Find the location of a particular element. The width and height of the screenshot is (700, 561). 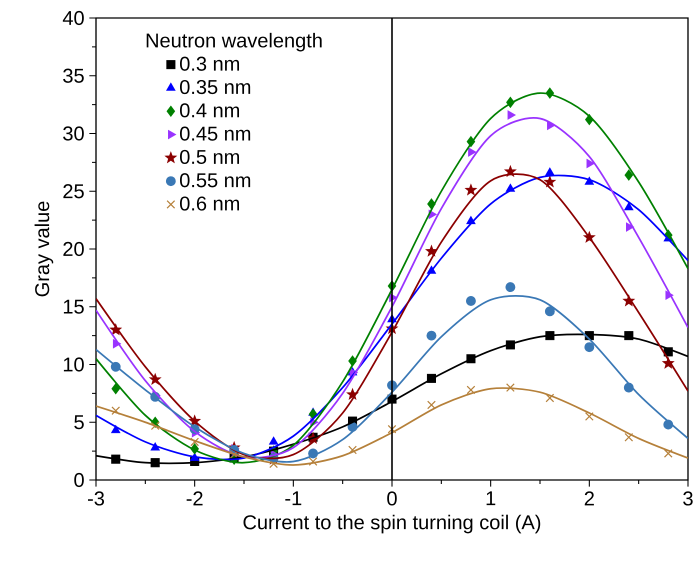

y-tick-label: 15 is located at coordinates (74, 307).